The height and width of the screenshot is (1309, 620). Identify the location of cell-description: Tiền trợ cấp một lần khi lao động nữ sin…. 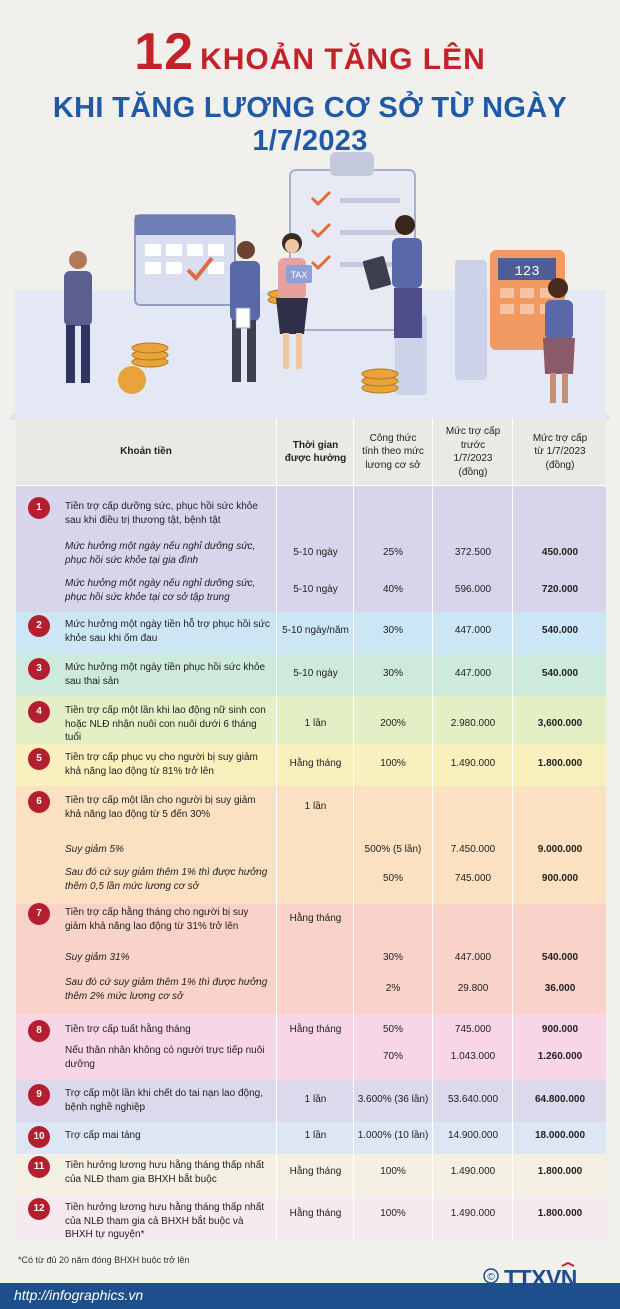
(165, 724).